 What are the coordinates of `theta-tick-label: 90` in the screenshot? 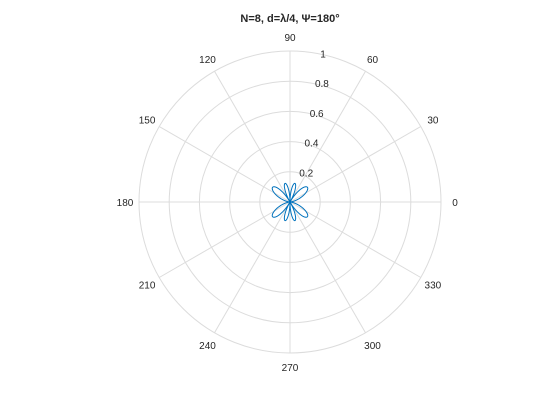 It's located at (290, 38).